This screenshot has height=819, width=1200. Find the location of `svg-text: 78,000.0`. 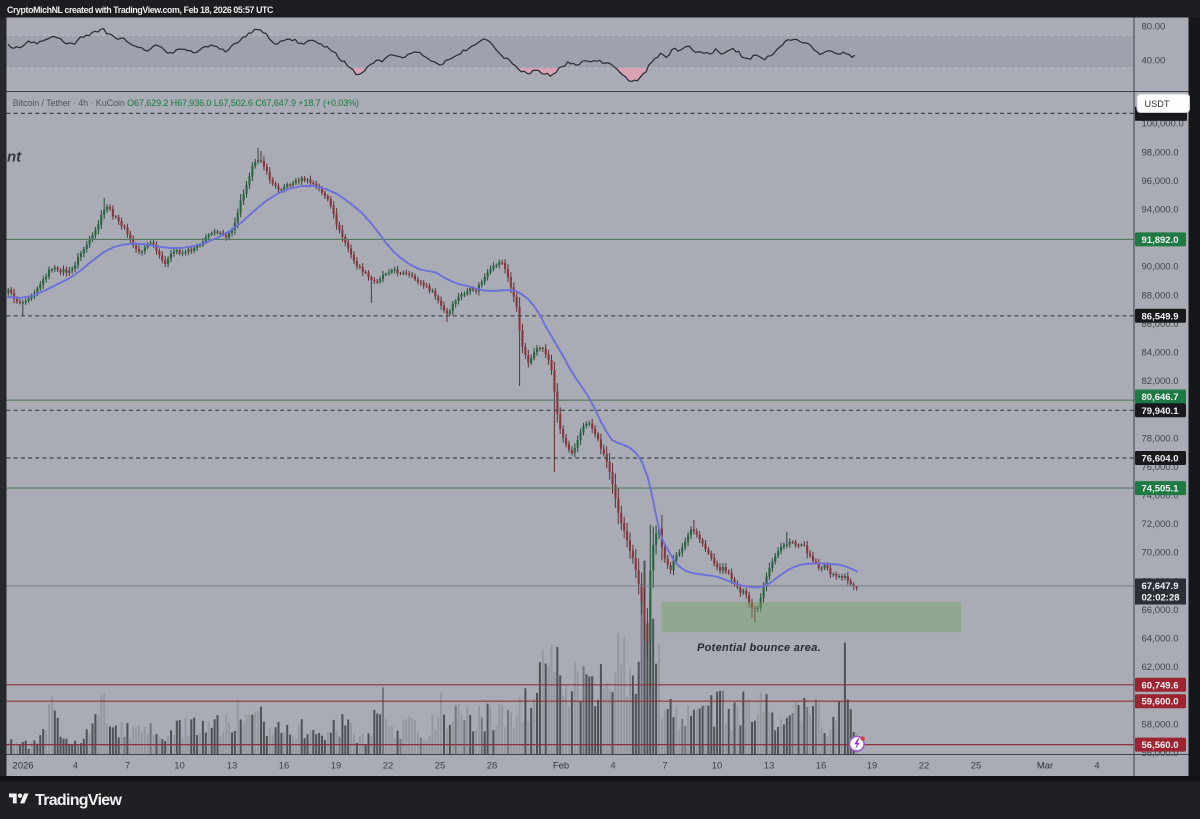

svg-text: 78,000.0 is located at coordinates (1160, 438).